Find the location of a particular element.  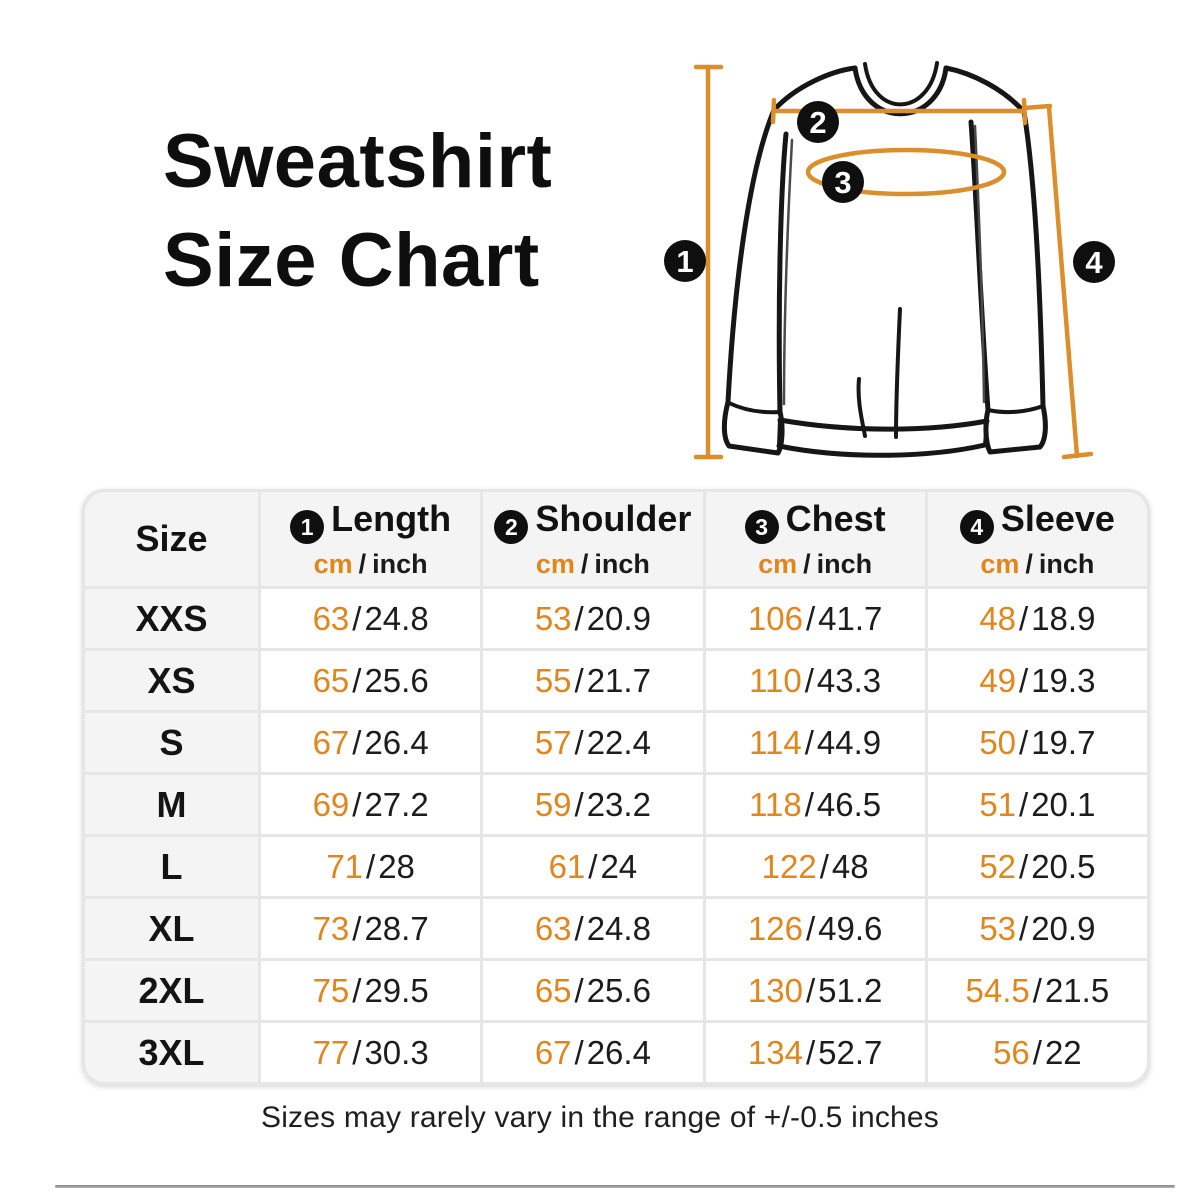

shoulder-cm-value: 65 is located at coordinates (553, 990).